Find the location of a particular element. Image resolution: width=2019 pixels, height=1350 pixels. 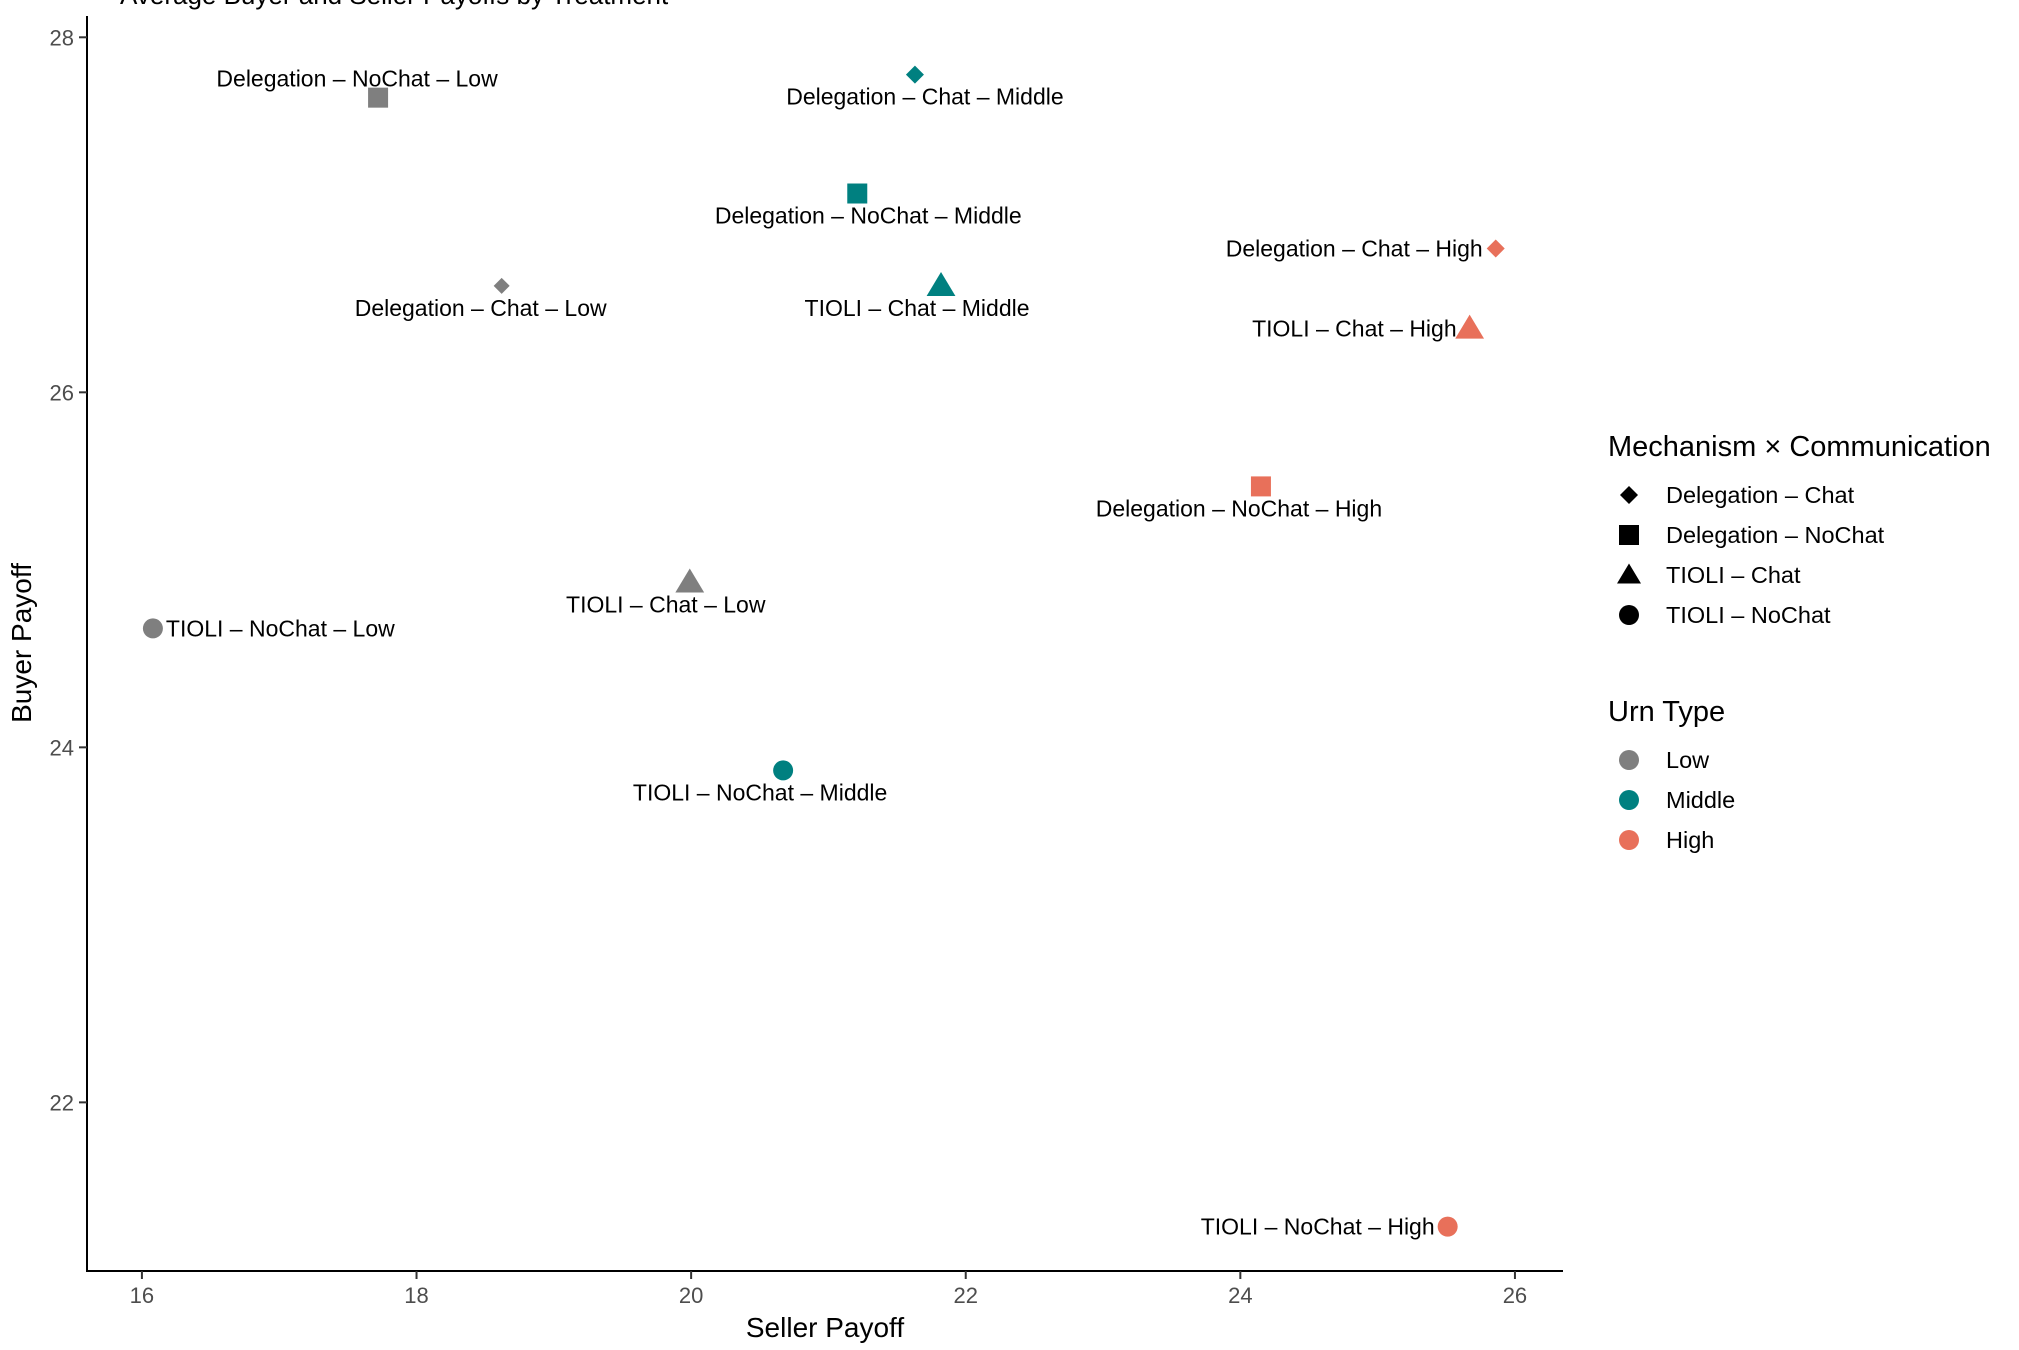

point-label: Delegation – Chat – High is located at coordinates (1354, 249).